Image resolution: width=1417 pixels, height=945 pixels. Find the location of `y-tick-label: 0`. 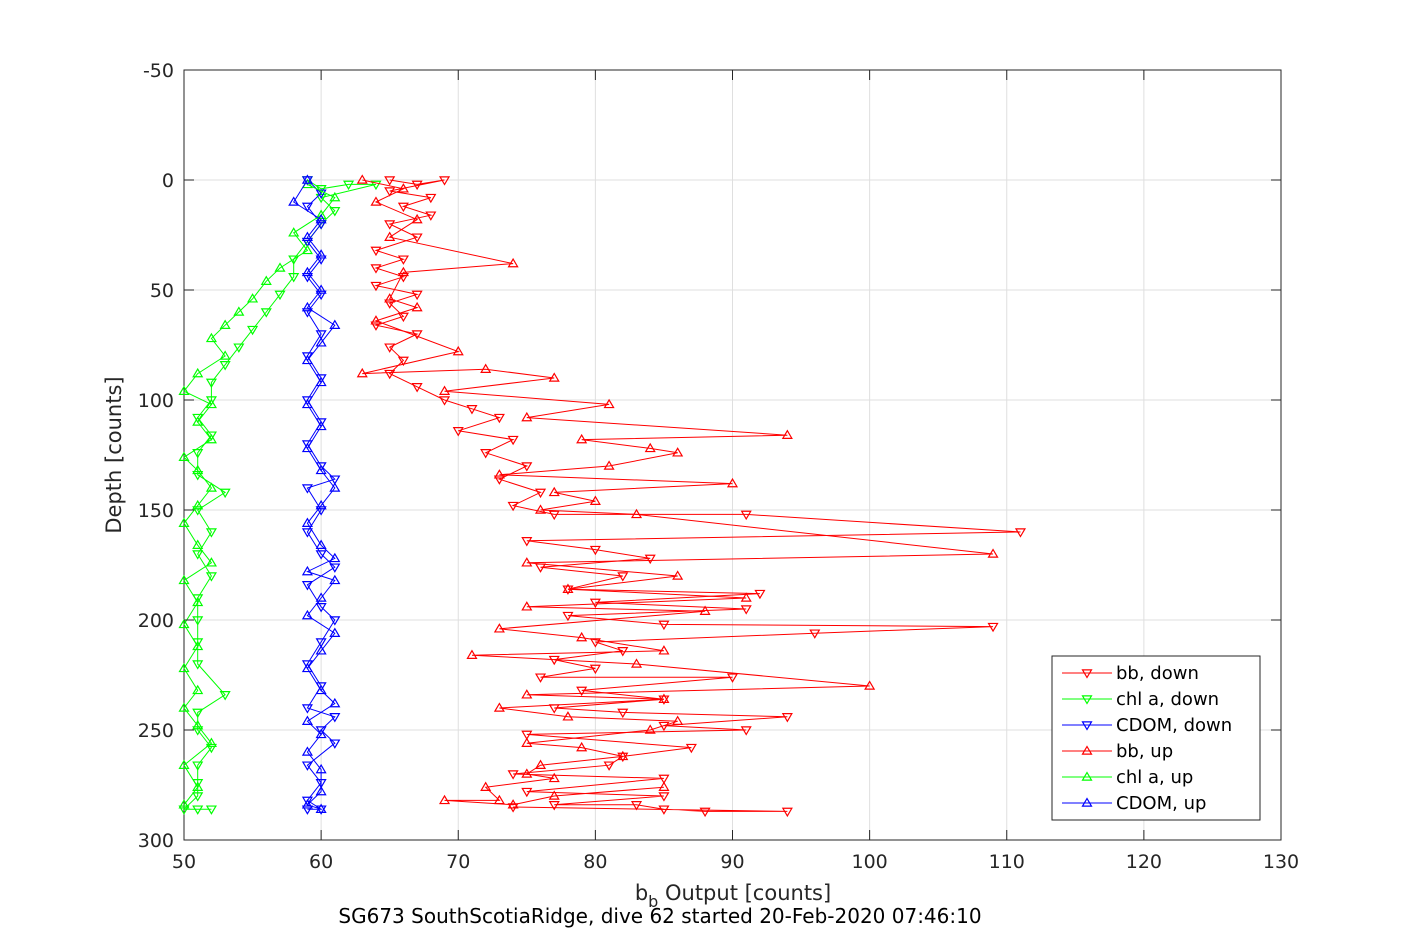

y-tick-label: 0 is located at coordinates (168, 181).